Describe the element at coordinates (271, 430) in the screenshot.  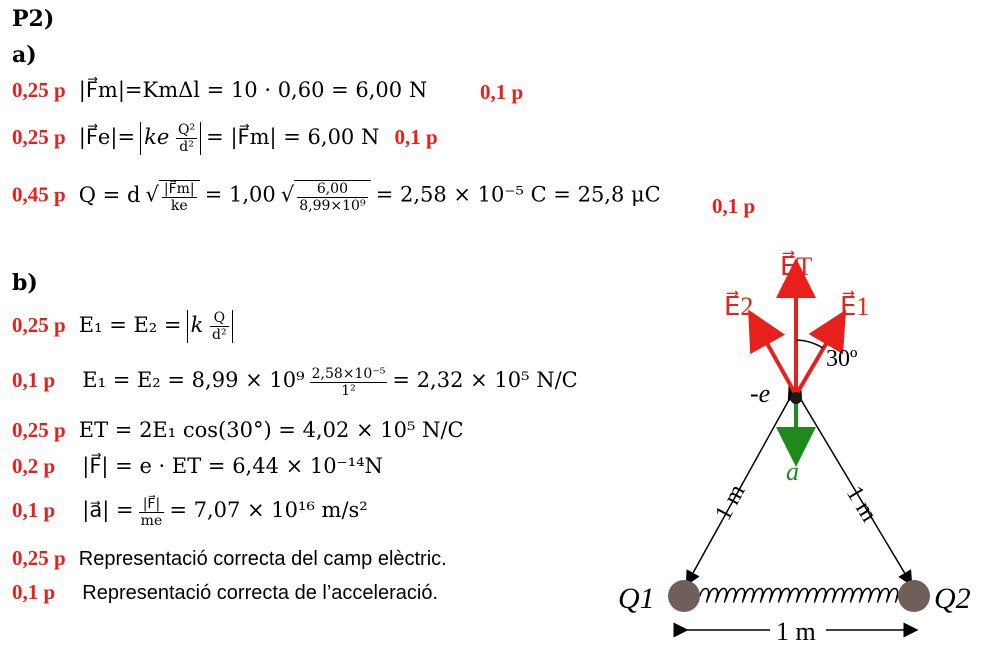
I see `equation: ET = 2E₁ cos(30°) = 4,02 × 10⁵ N/C` at that location.